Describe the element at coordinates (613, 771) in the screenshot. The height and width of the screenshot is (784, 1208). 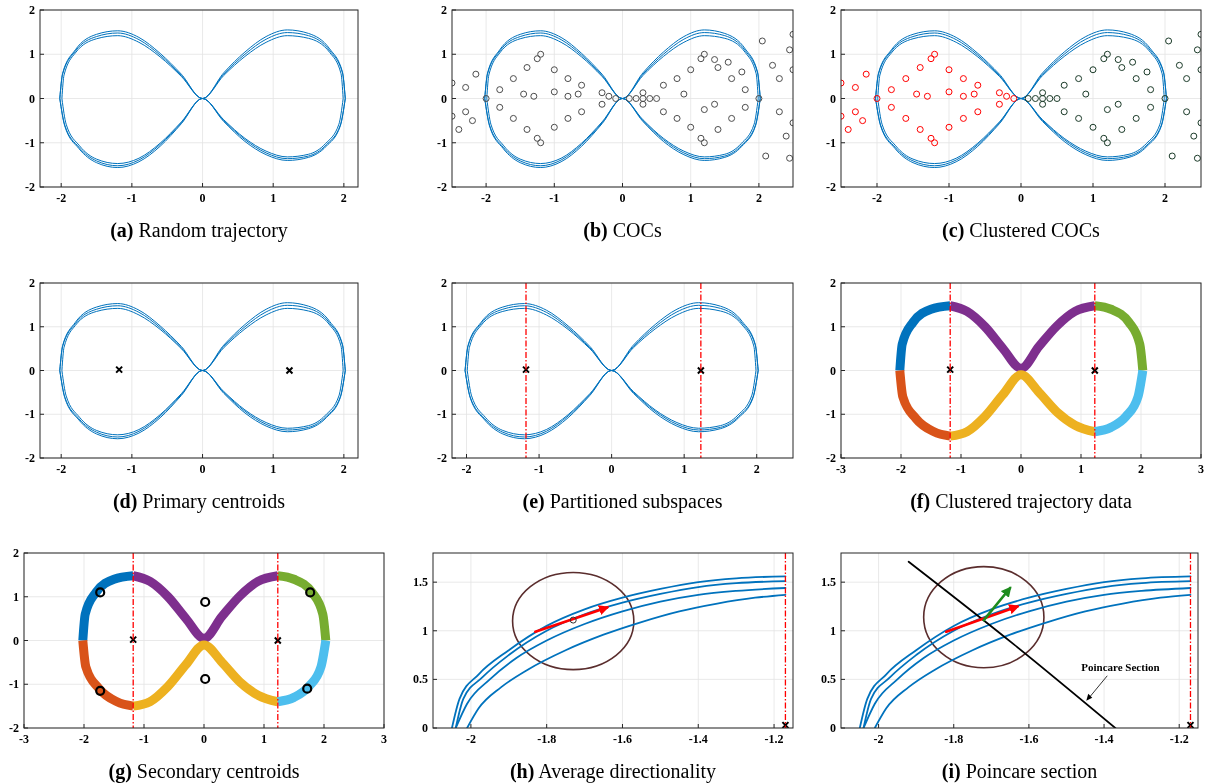
I see `text: (h) Average directionality` at that location.